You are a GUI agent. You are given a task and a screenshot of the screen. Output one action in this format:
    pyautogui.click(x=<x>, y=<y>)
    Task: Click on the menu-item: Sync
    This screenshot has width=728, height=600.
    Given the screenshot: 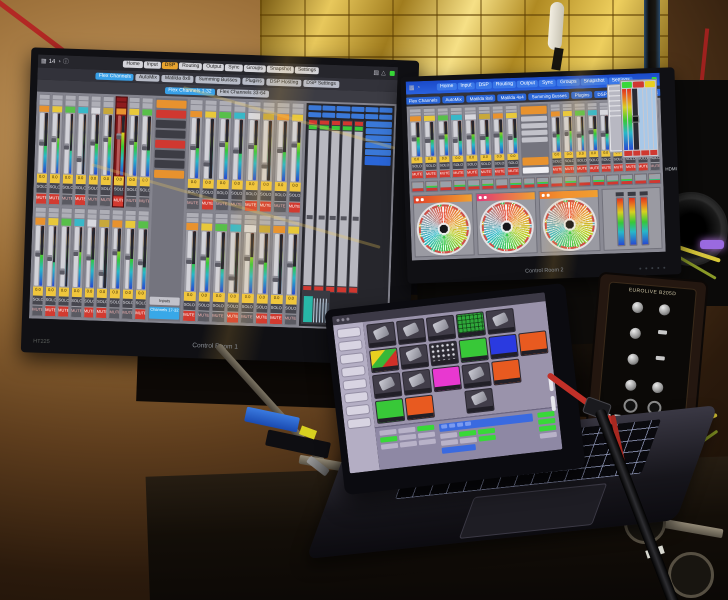 What is the action you would take?
    pyautogui.click(x=547, y=83)
    